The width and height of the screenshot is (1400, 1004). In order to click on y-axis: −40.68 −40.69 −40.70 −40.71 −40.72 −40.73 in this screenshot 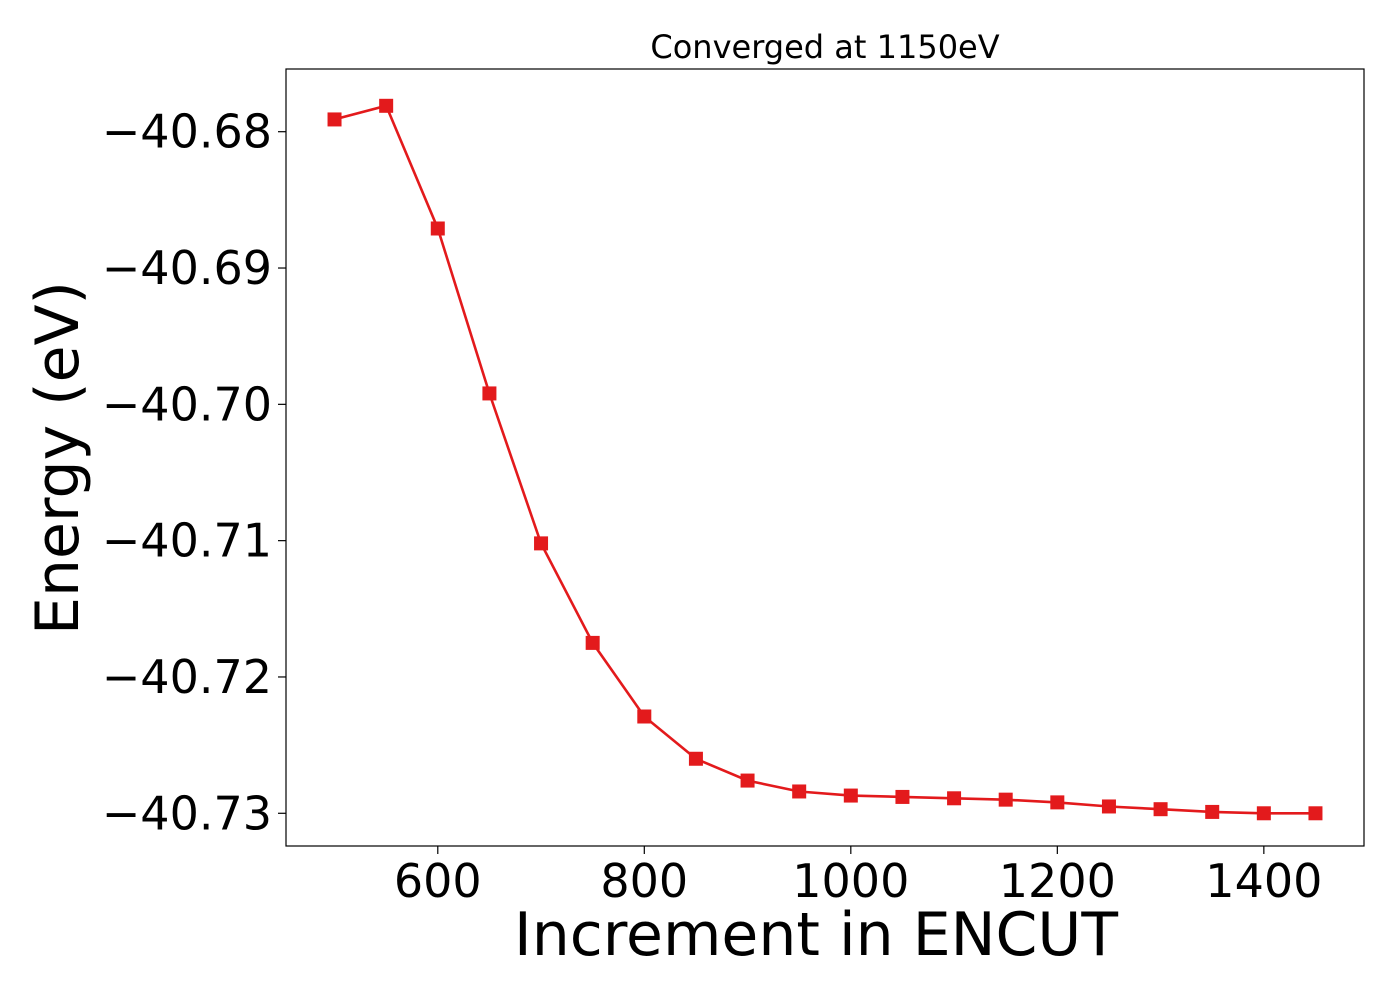, I will do `click(194, 472)`.